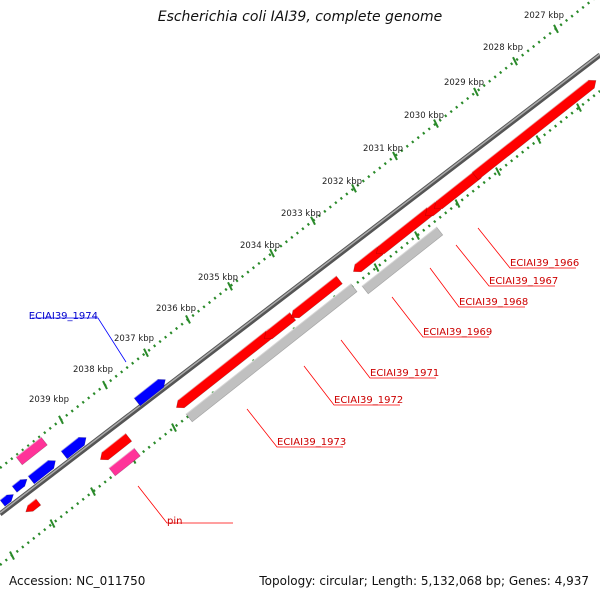  Describe the element at coordinates (63, 316) in the screenshot. I see `gene-label: ECIAI39_1974` at that location.